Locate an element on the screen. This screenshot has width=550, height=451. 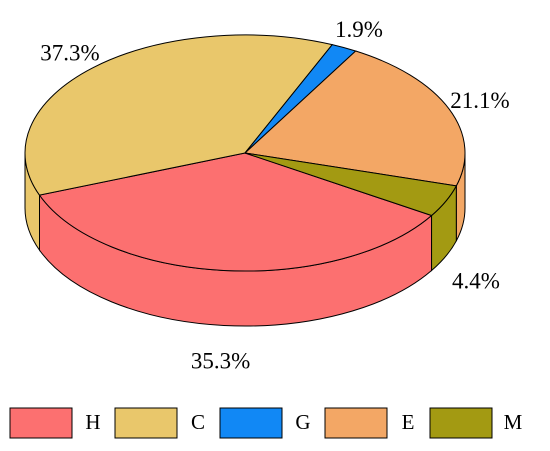
legend-label: C is located at coordinates (198, 422).